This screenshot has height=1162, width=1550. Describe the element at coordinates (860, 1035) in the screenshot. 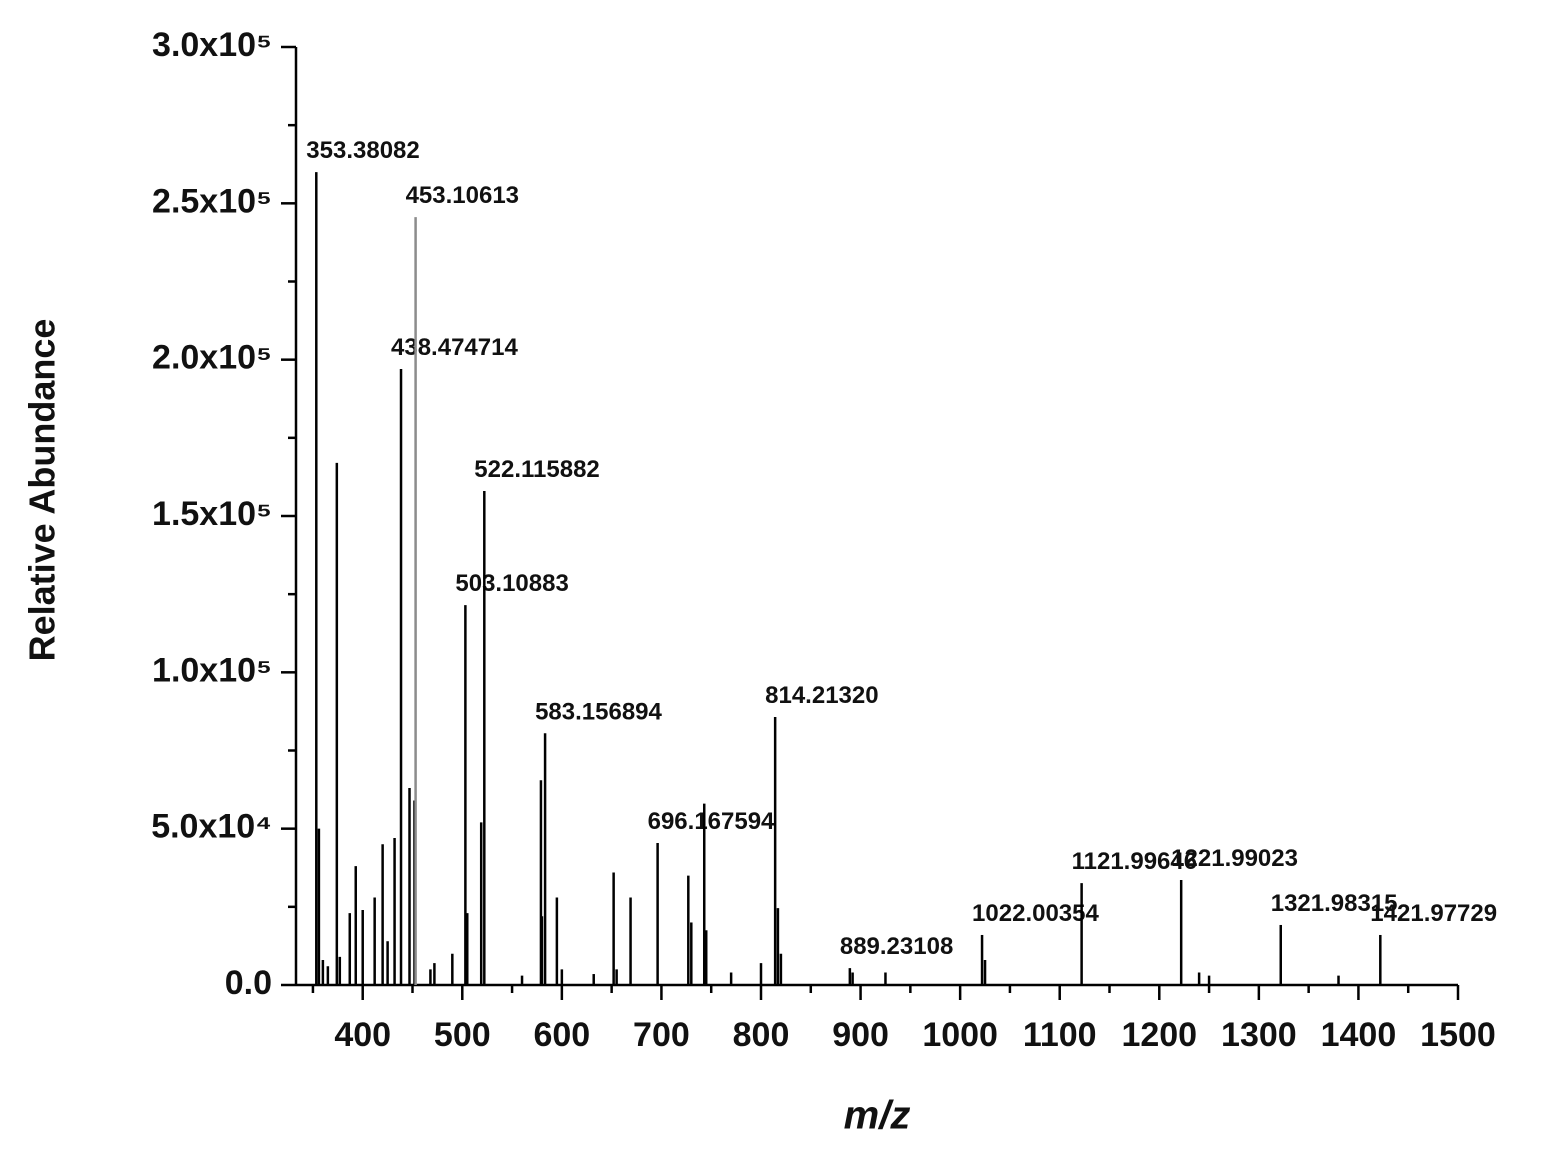

I see `x-tick-label: 900` at that location.